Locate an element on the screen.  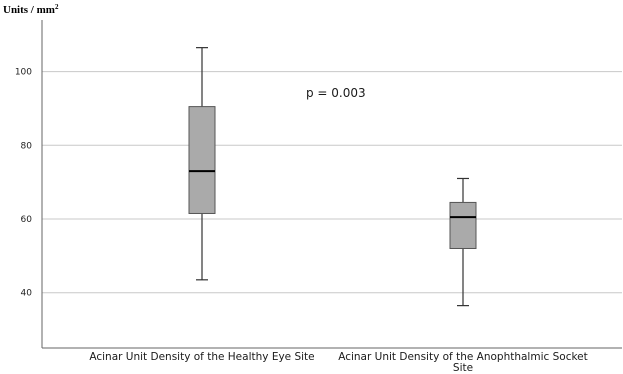
y-axis-label-text: Units / mm is located at coordinates (29, 10).